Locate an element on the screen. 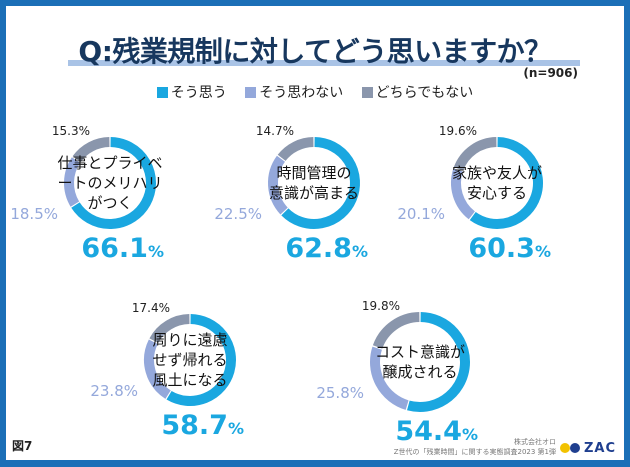  value-label-agree: 58.7% is located at coordinates (202, 425).